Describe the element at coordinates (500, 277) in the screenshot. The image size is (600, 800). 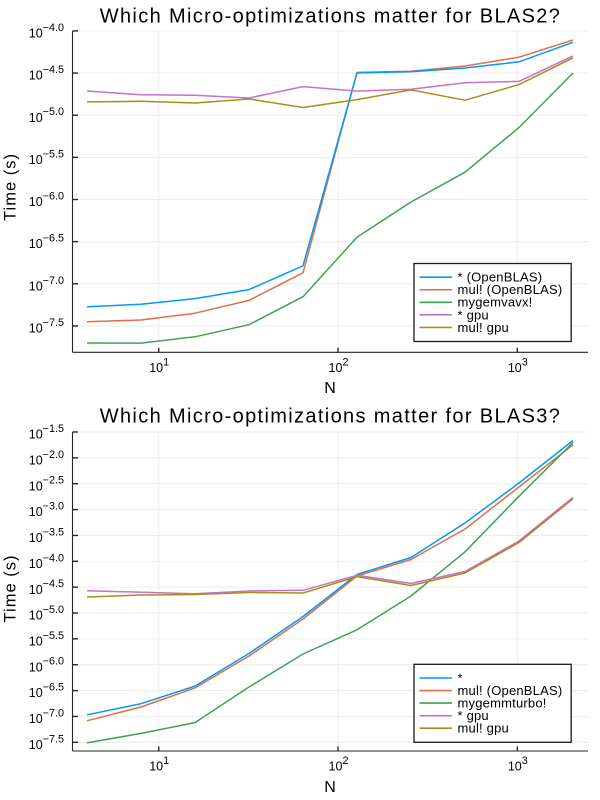
I see `svg-text: * (OpenBLAS)` at that location.